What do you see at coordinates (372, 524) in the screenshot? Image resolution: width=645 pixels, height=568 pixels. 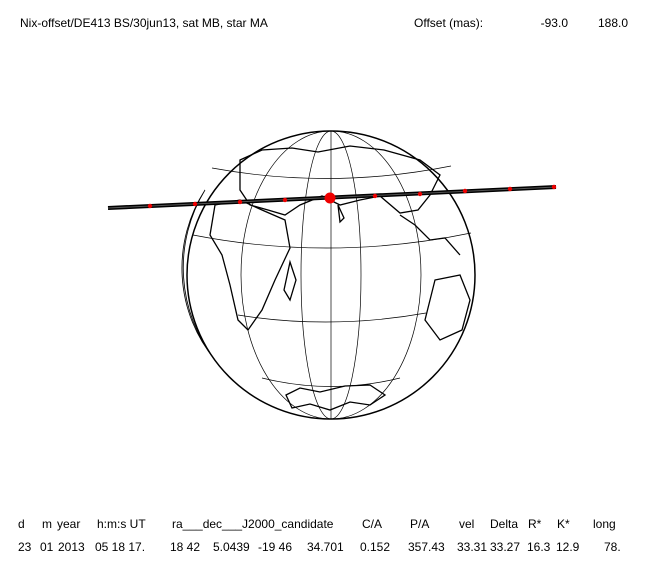 I see `column-header: C/A` at bounding box center [372, 524].